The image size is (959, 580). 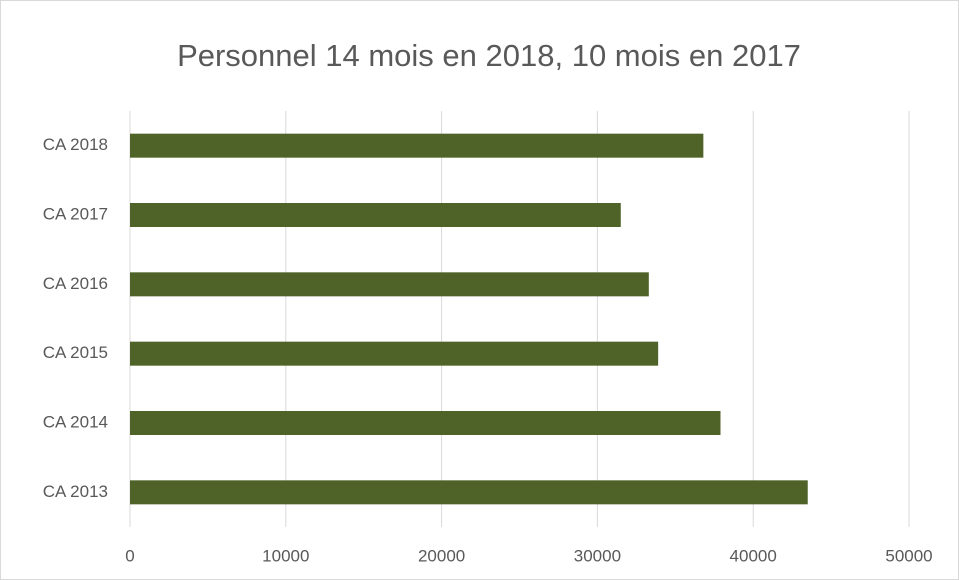 I want to click on x-tick-label: 10000, so click(x=285, y=555).